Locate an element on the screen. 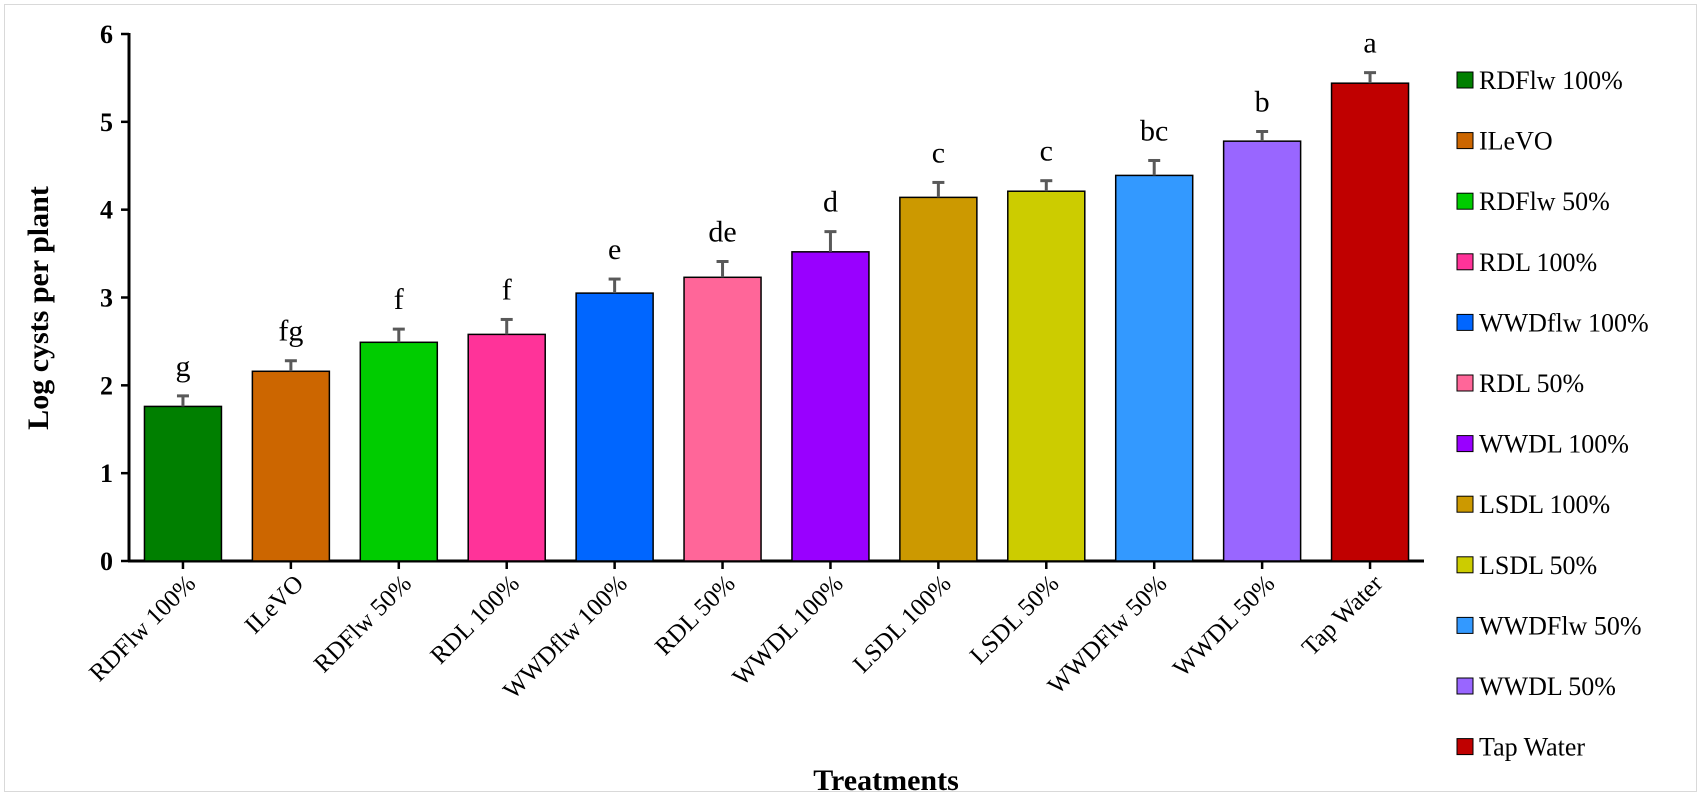 Image resolution: width=1703 pixels, height=798 pixels. x-tick-label: WWDL 50% is located at coordinates (1224, 626).